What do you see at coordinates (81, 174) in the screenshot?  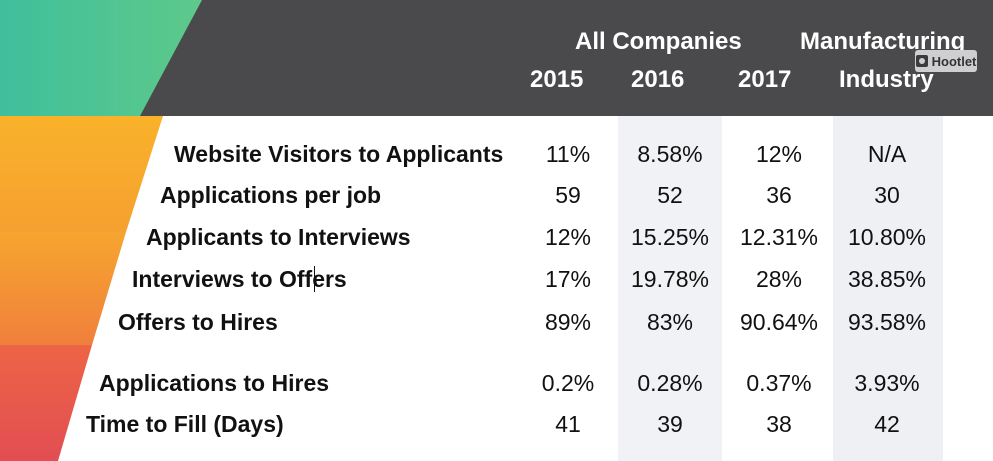 I see `funnel-segment-upper` at bounding box center [81, 174].